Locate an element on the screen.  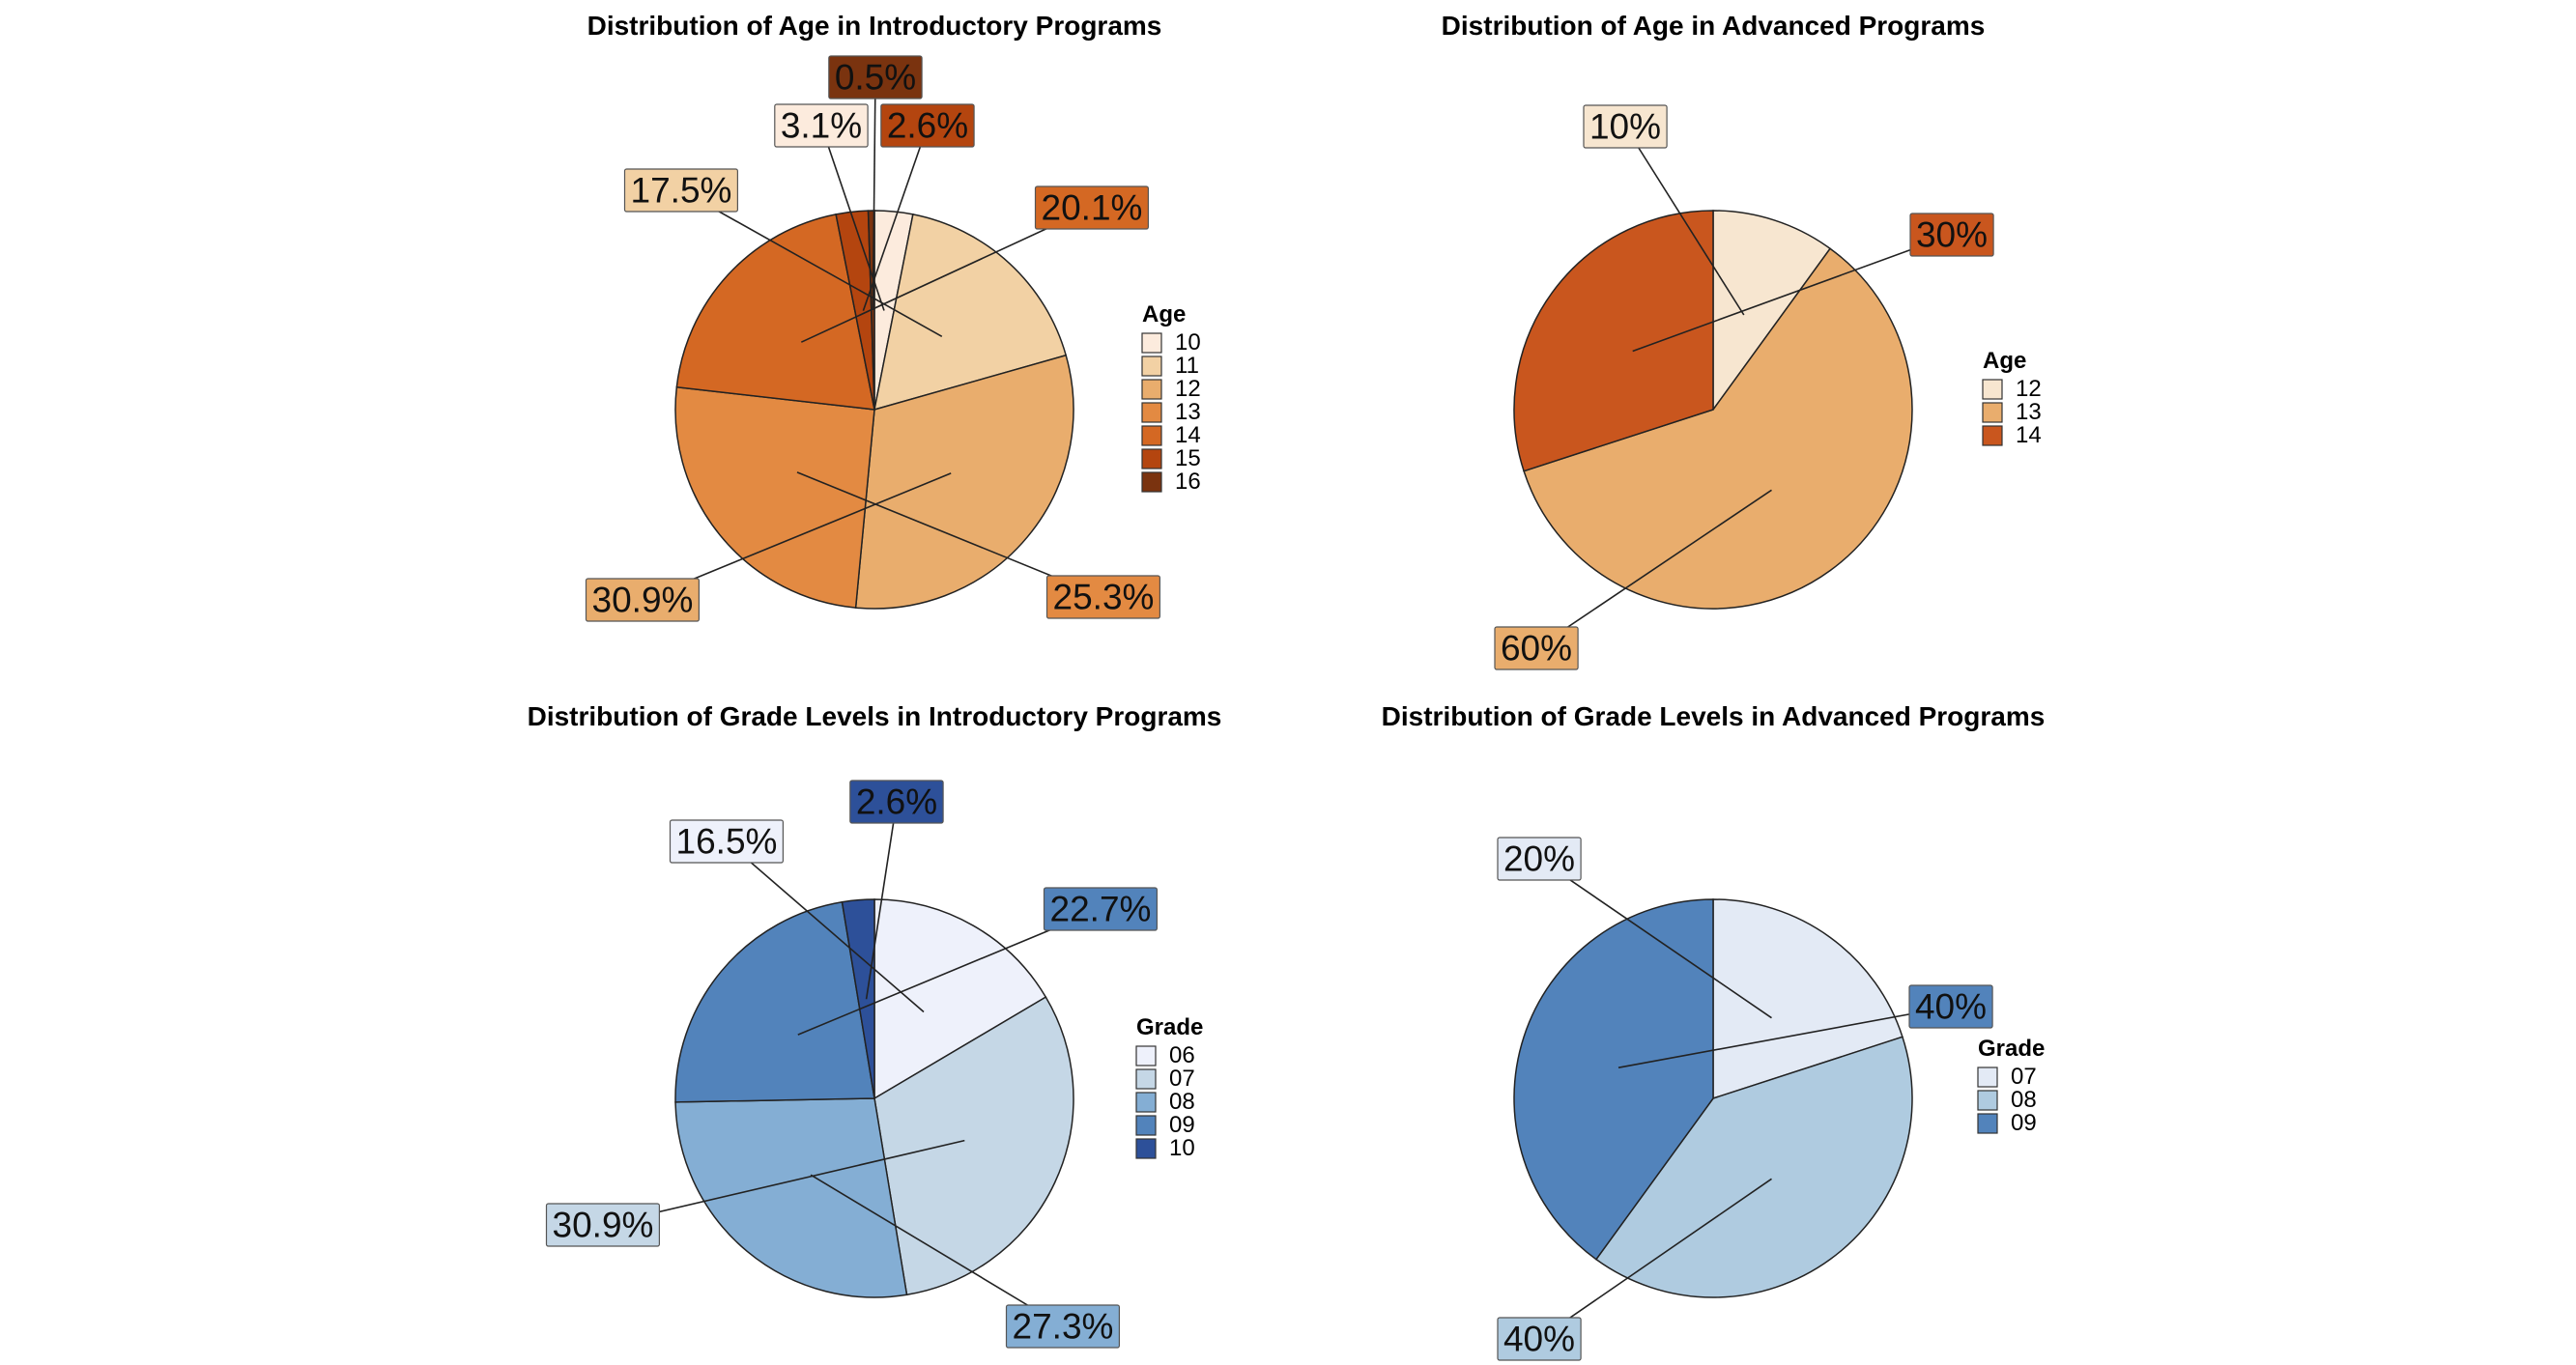
data-label: 30% is located at coordinates (1952, 235).